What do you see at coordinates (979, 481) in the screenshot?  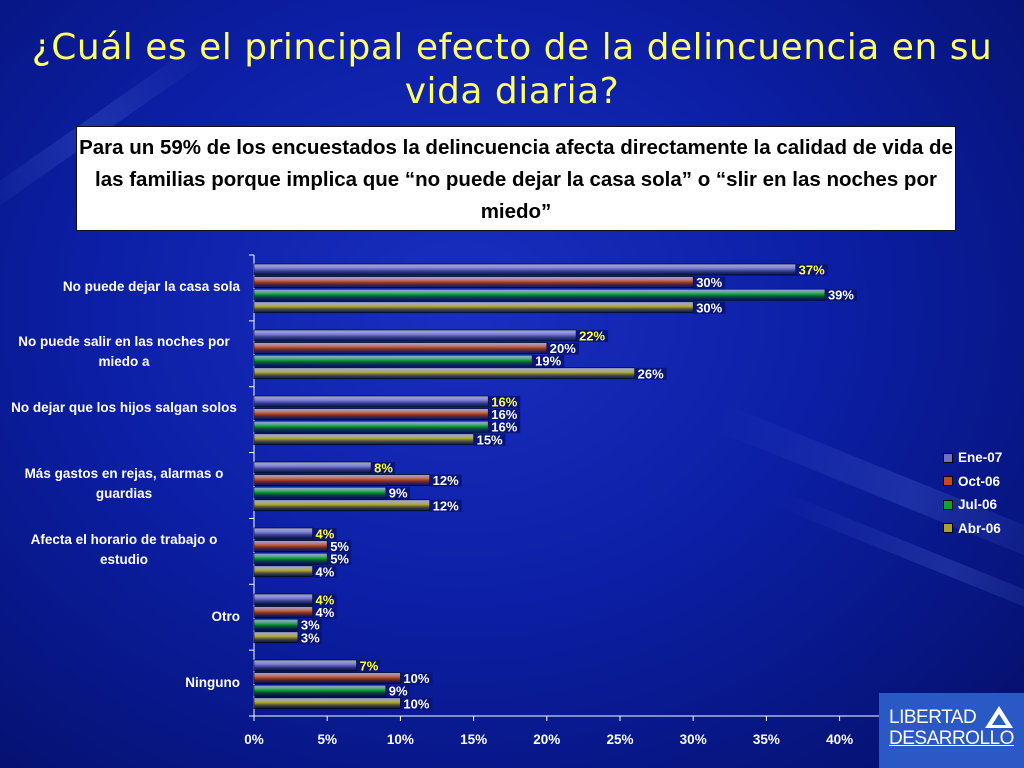 I see `legend-label: Oct-06` at bounding box center [979, 481].